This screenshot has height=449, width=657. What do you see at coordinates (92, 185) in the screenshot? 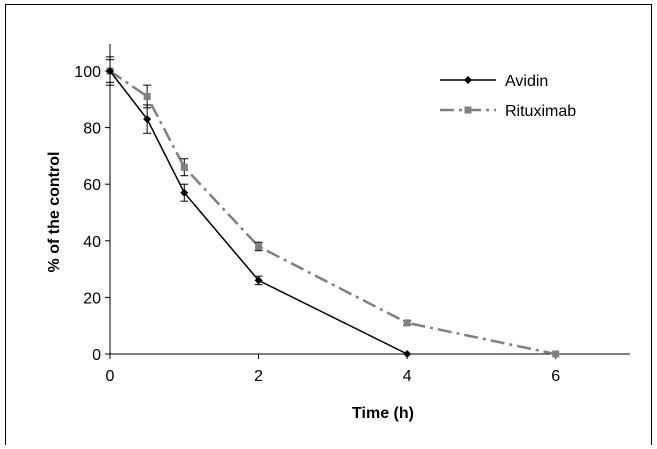
I see `y-tick-label: 60` at bounding box center [92, 185].